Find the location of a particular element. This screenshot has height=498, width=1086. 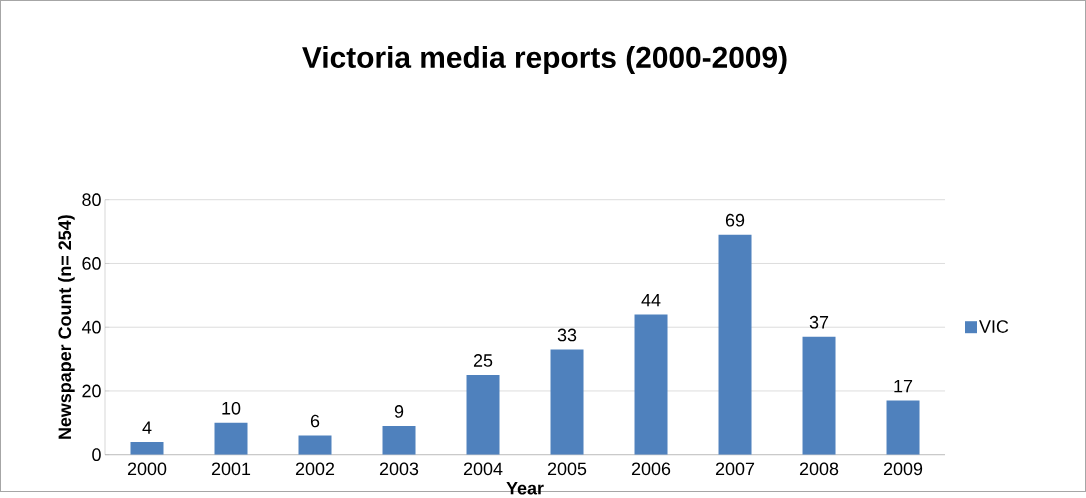

x-tick-label: 2005 is located at coordinates (567, 469).